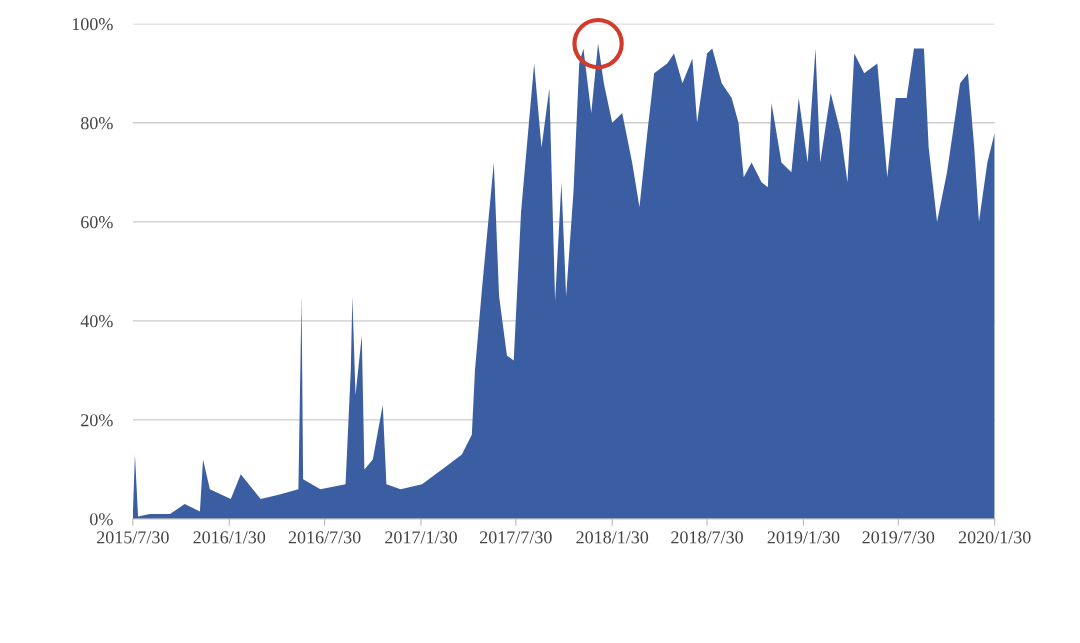  I want to click on x-tick-label: 2017/1/30, so click(421, 537).